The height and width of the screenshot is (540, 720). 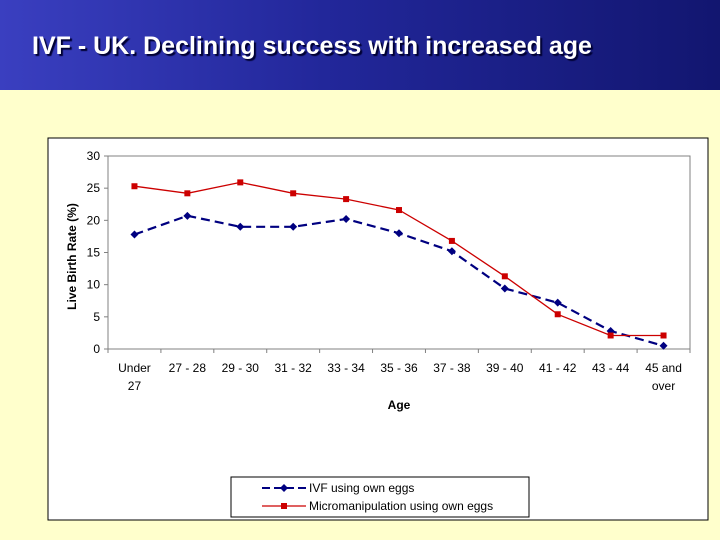 I want to click on x-tick-label: 27 - 28, so click(x=188, y=368).